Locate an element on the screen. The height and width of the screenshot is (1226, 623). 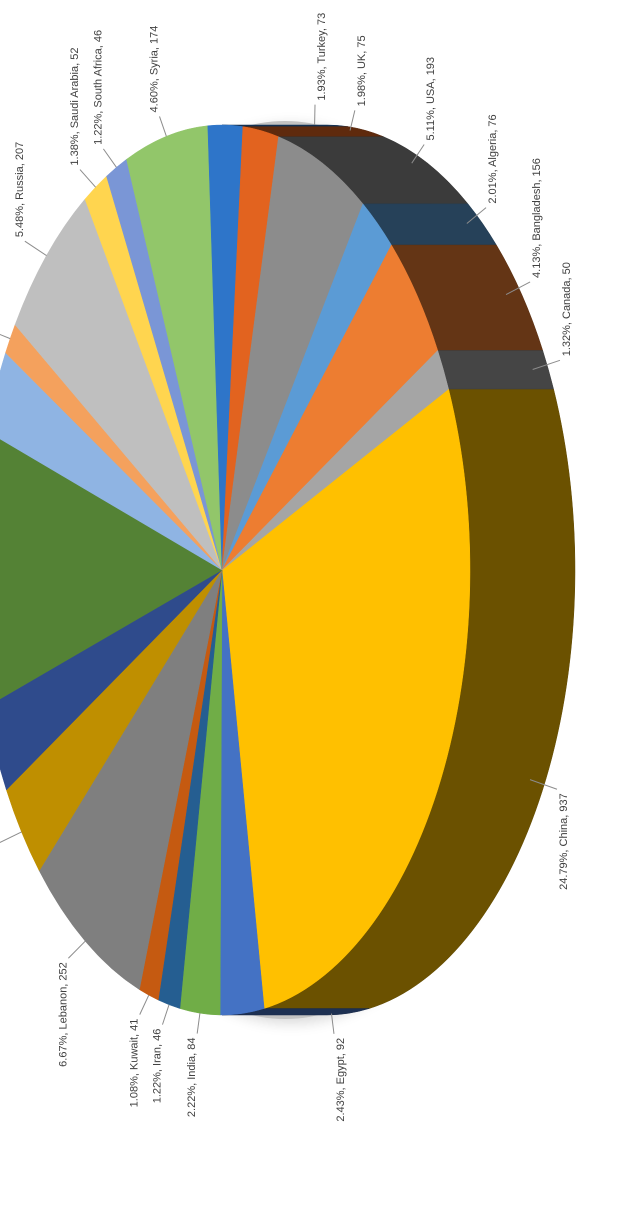
leader-line-russia is located at coordinates (35, 248).